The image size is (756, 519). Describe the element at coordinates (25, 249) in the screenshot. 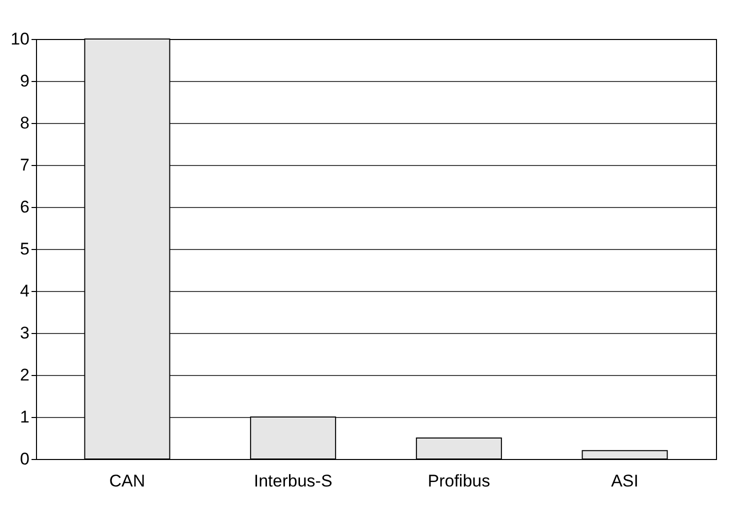

I see `y-tick-label: 5` at that location.